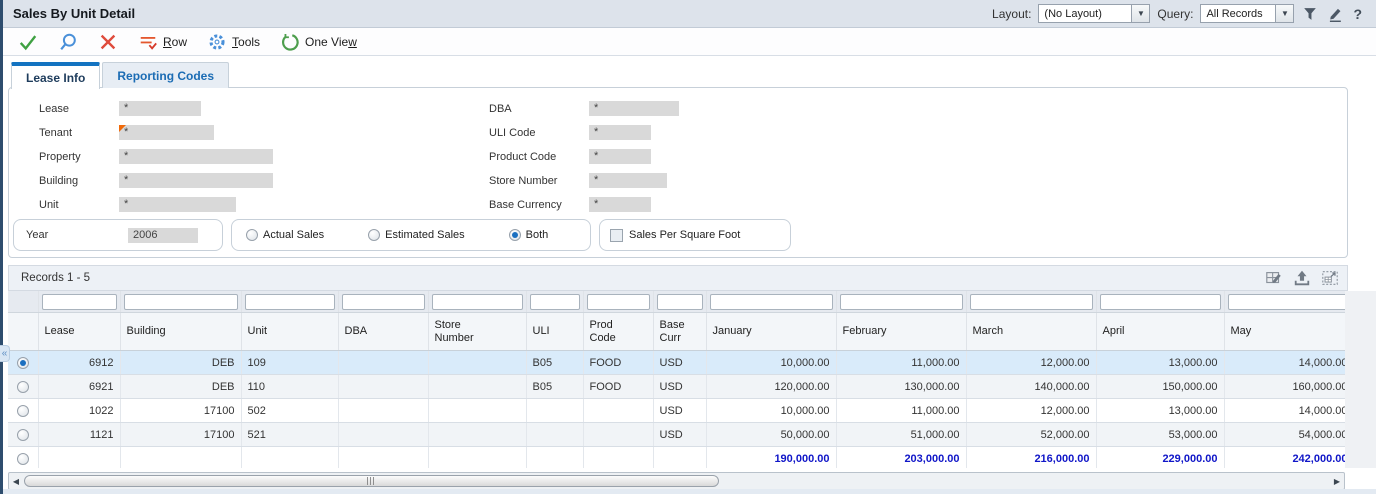  What do you see at coordinates (79, 362) in the screenshot?
I see `grid-cell: 6912` at bounding box center [79, 362].